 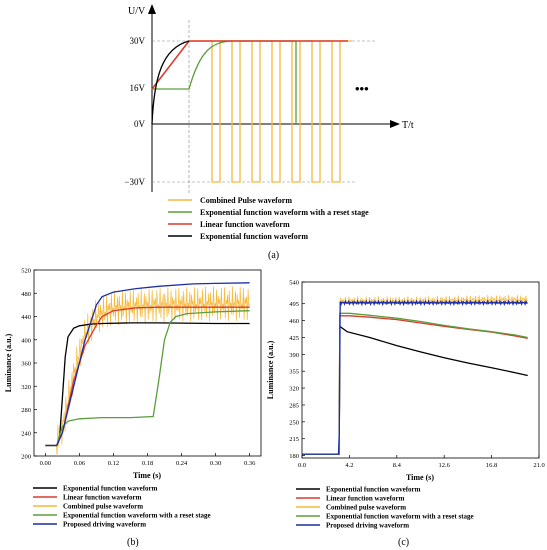 What do you see at coordinates (294, 456) in the screenshot?
I see `panel-c-ytick-label: 180` at bounding box center [294, 456].